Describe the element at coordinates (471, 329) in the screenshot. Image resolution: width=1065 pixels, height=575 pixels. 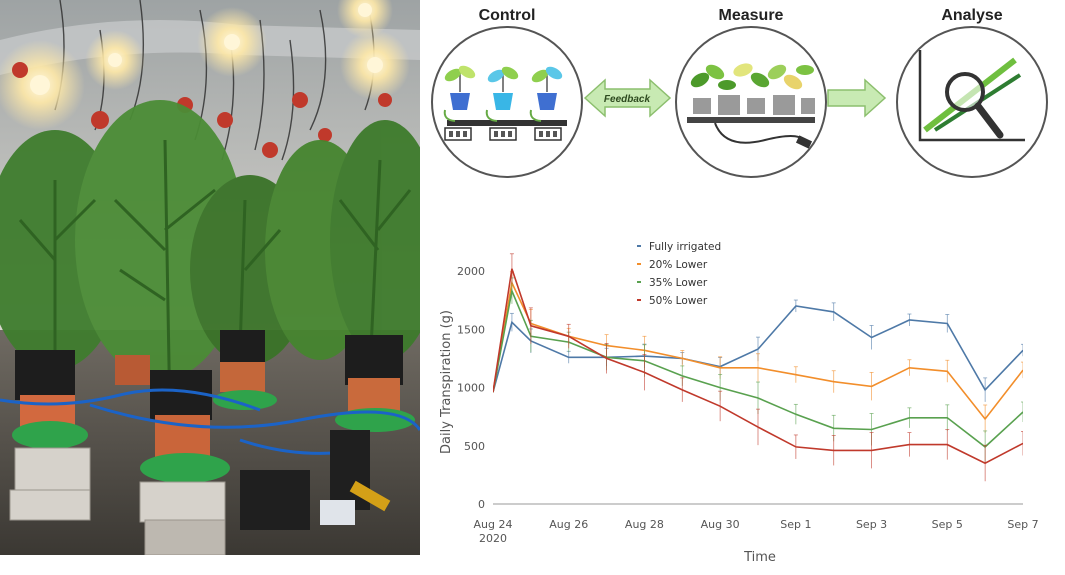
I see `y-tick-label: 1500` at that location.